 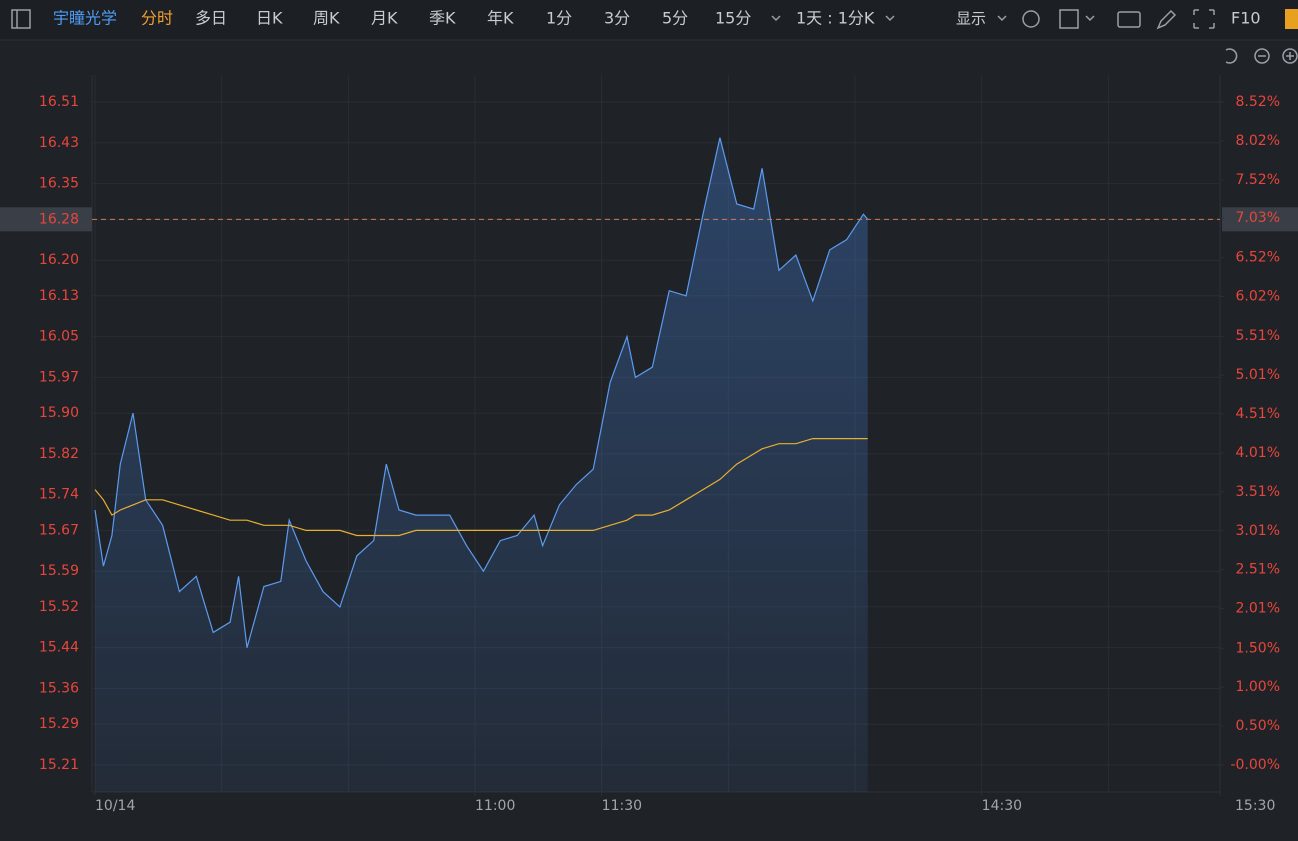 What do you see at coordinates (1258, 492) in the screenshot?
I see `y2-tick-label: 3.51%` at bounding box center [1258, 492].